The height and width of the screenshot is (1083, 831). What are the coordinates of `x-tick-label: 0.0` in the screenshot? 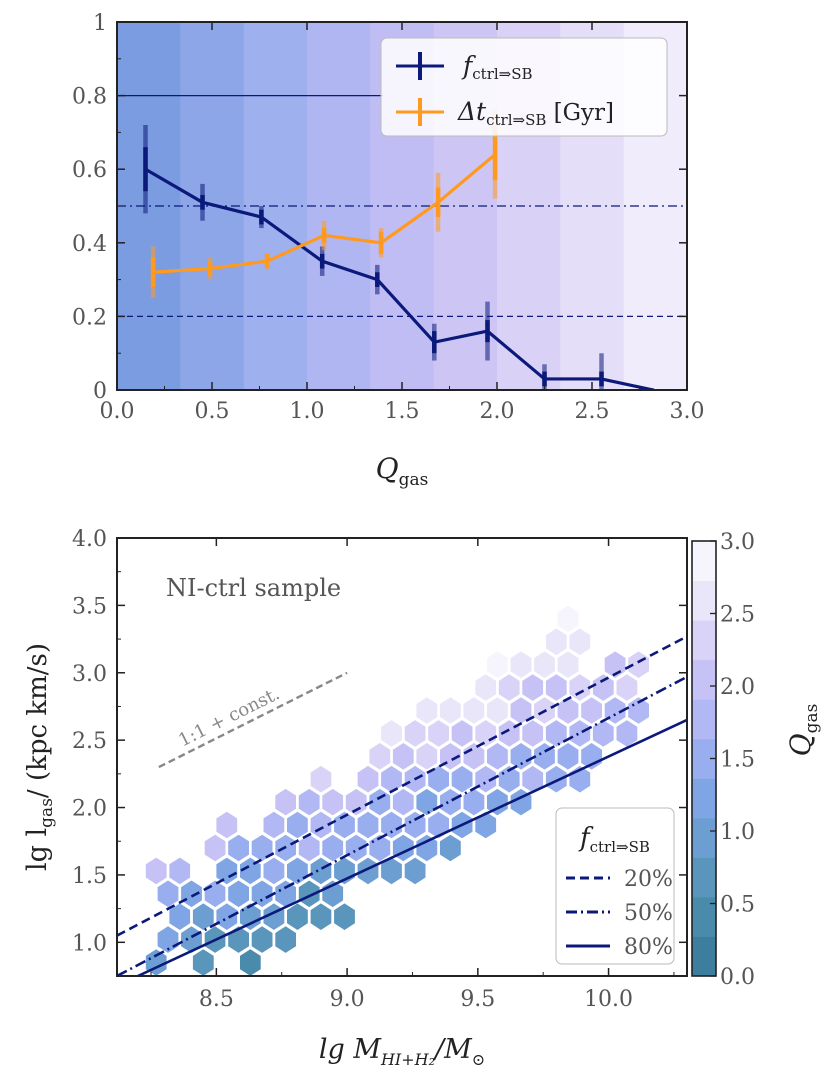 It's located at (117, 411).